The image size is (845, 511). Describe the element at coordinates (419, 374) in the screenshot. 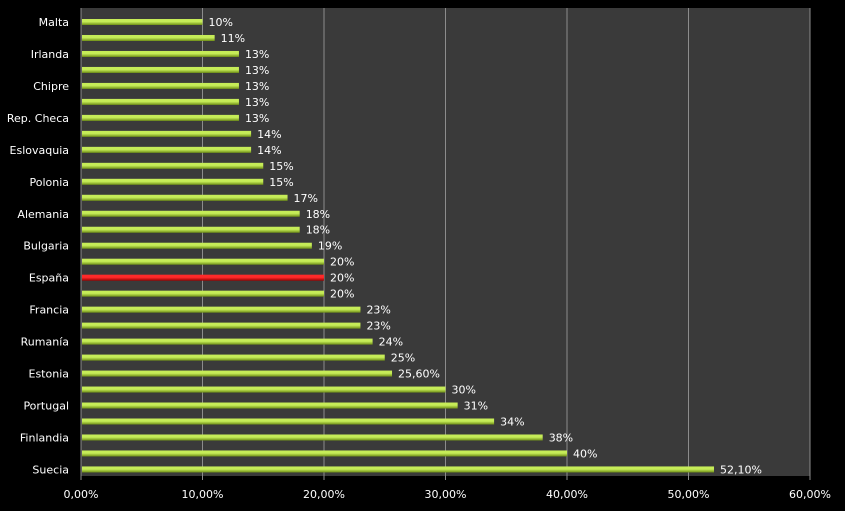

I see `data-label: 25,60%` at that location.